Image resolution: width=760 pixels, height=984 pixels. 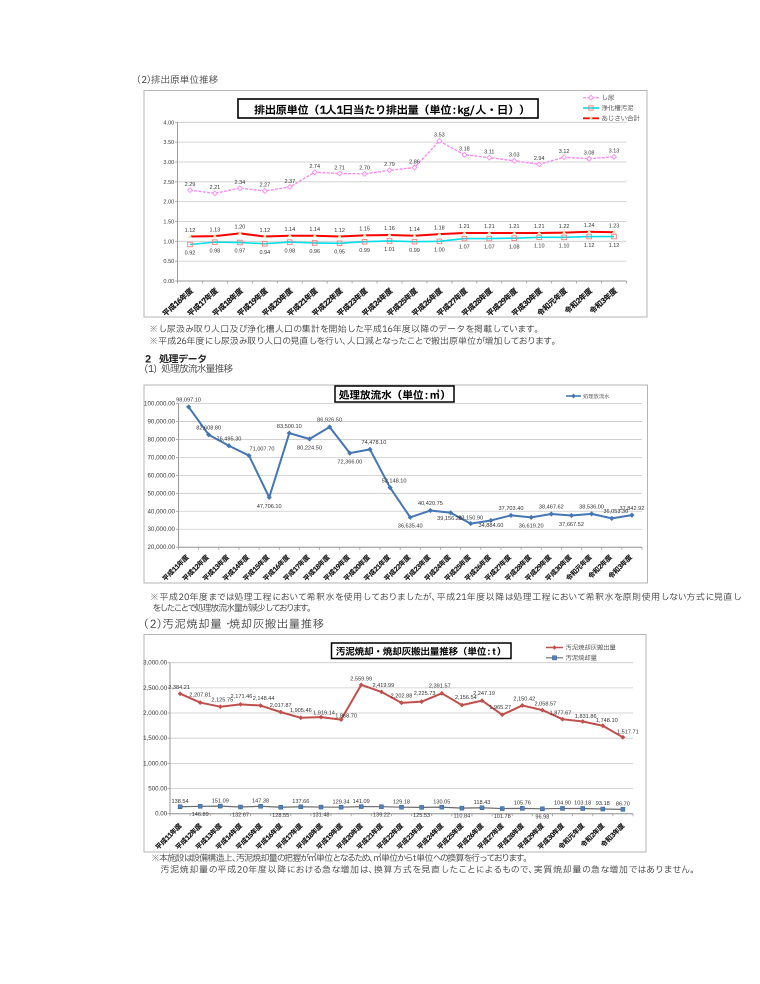 What do you see at coordinates (482, 803) in the screenshot?
I see `svg-text: 118.43` at bounding box center [482, 803].